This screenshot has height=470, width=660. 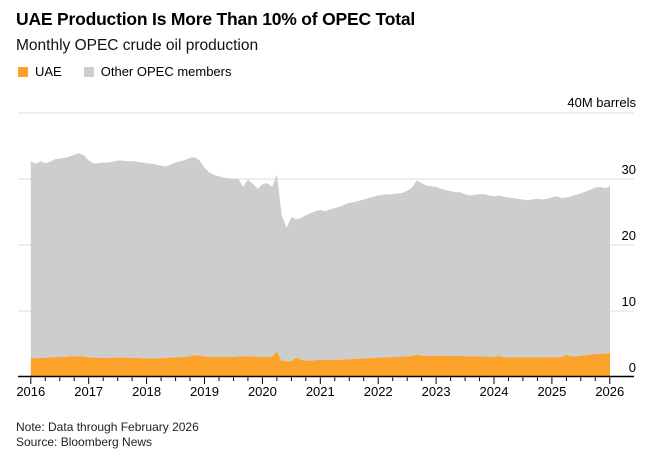 I want to click on page-subtitle: Monthly OPEC crude oil production, so click(x=137, y=45).